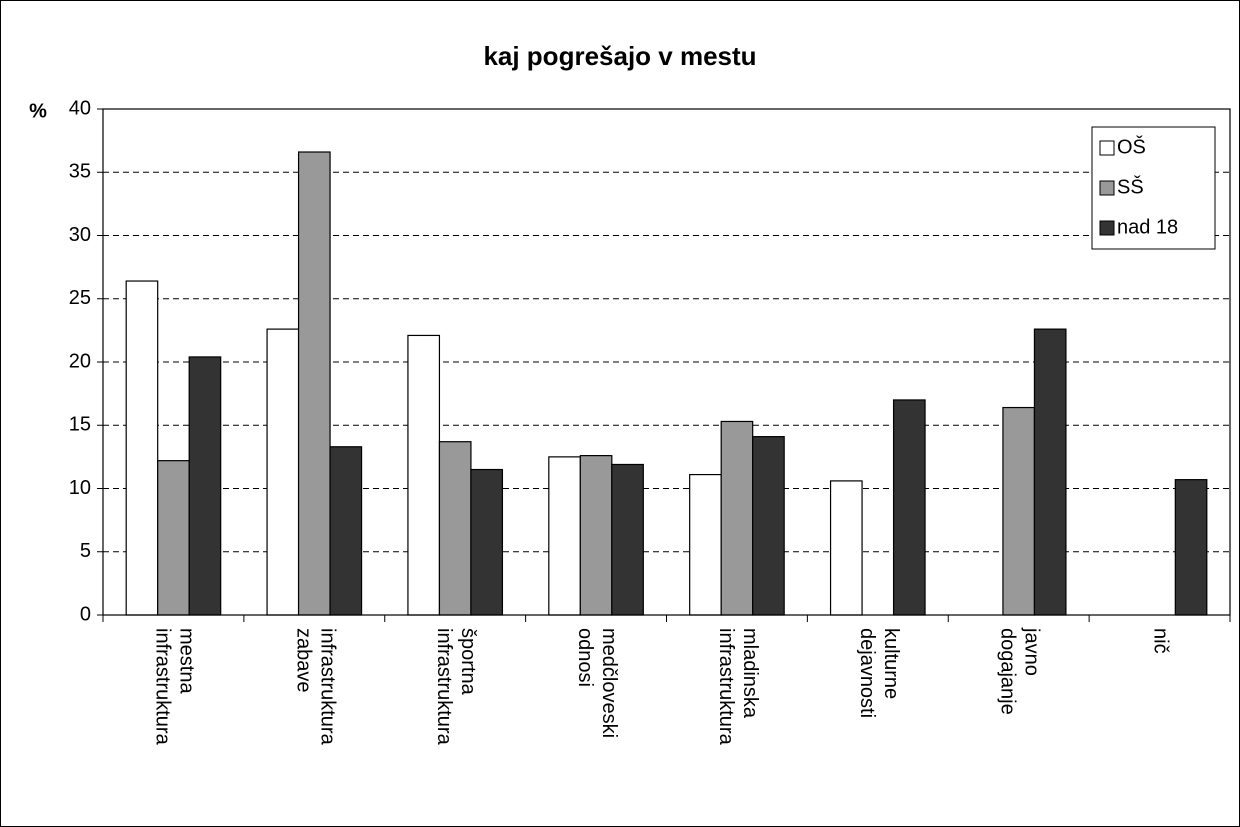 The width and height of the screenshot is (1240, 827). Describe the element at coordinates (80, 488) in the screenshot. I see `y-tick-label: 10` at that location.